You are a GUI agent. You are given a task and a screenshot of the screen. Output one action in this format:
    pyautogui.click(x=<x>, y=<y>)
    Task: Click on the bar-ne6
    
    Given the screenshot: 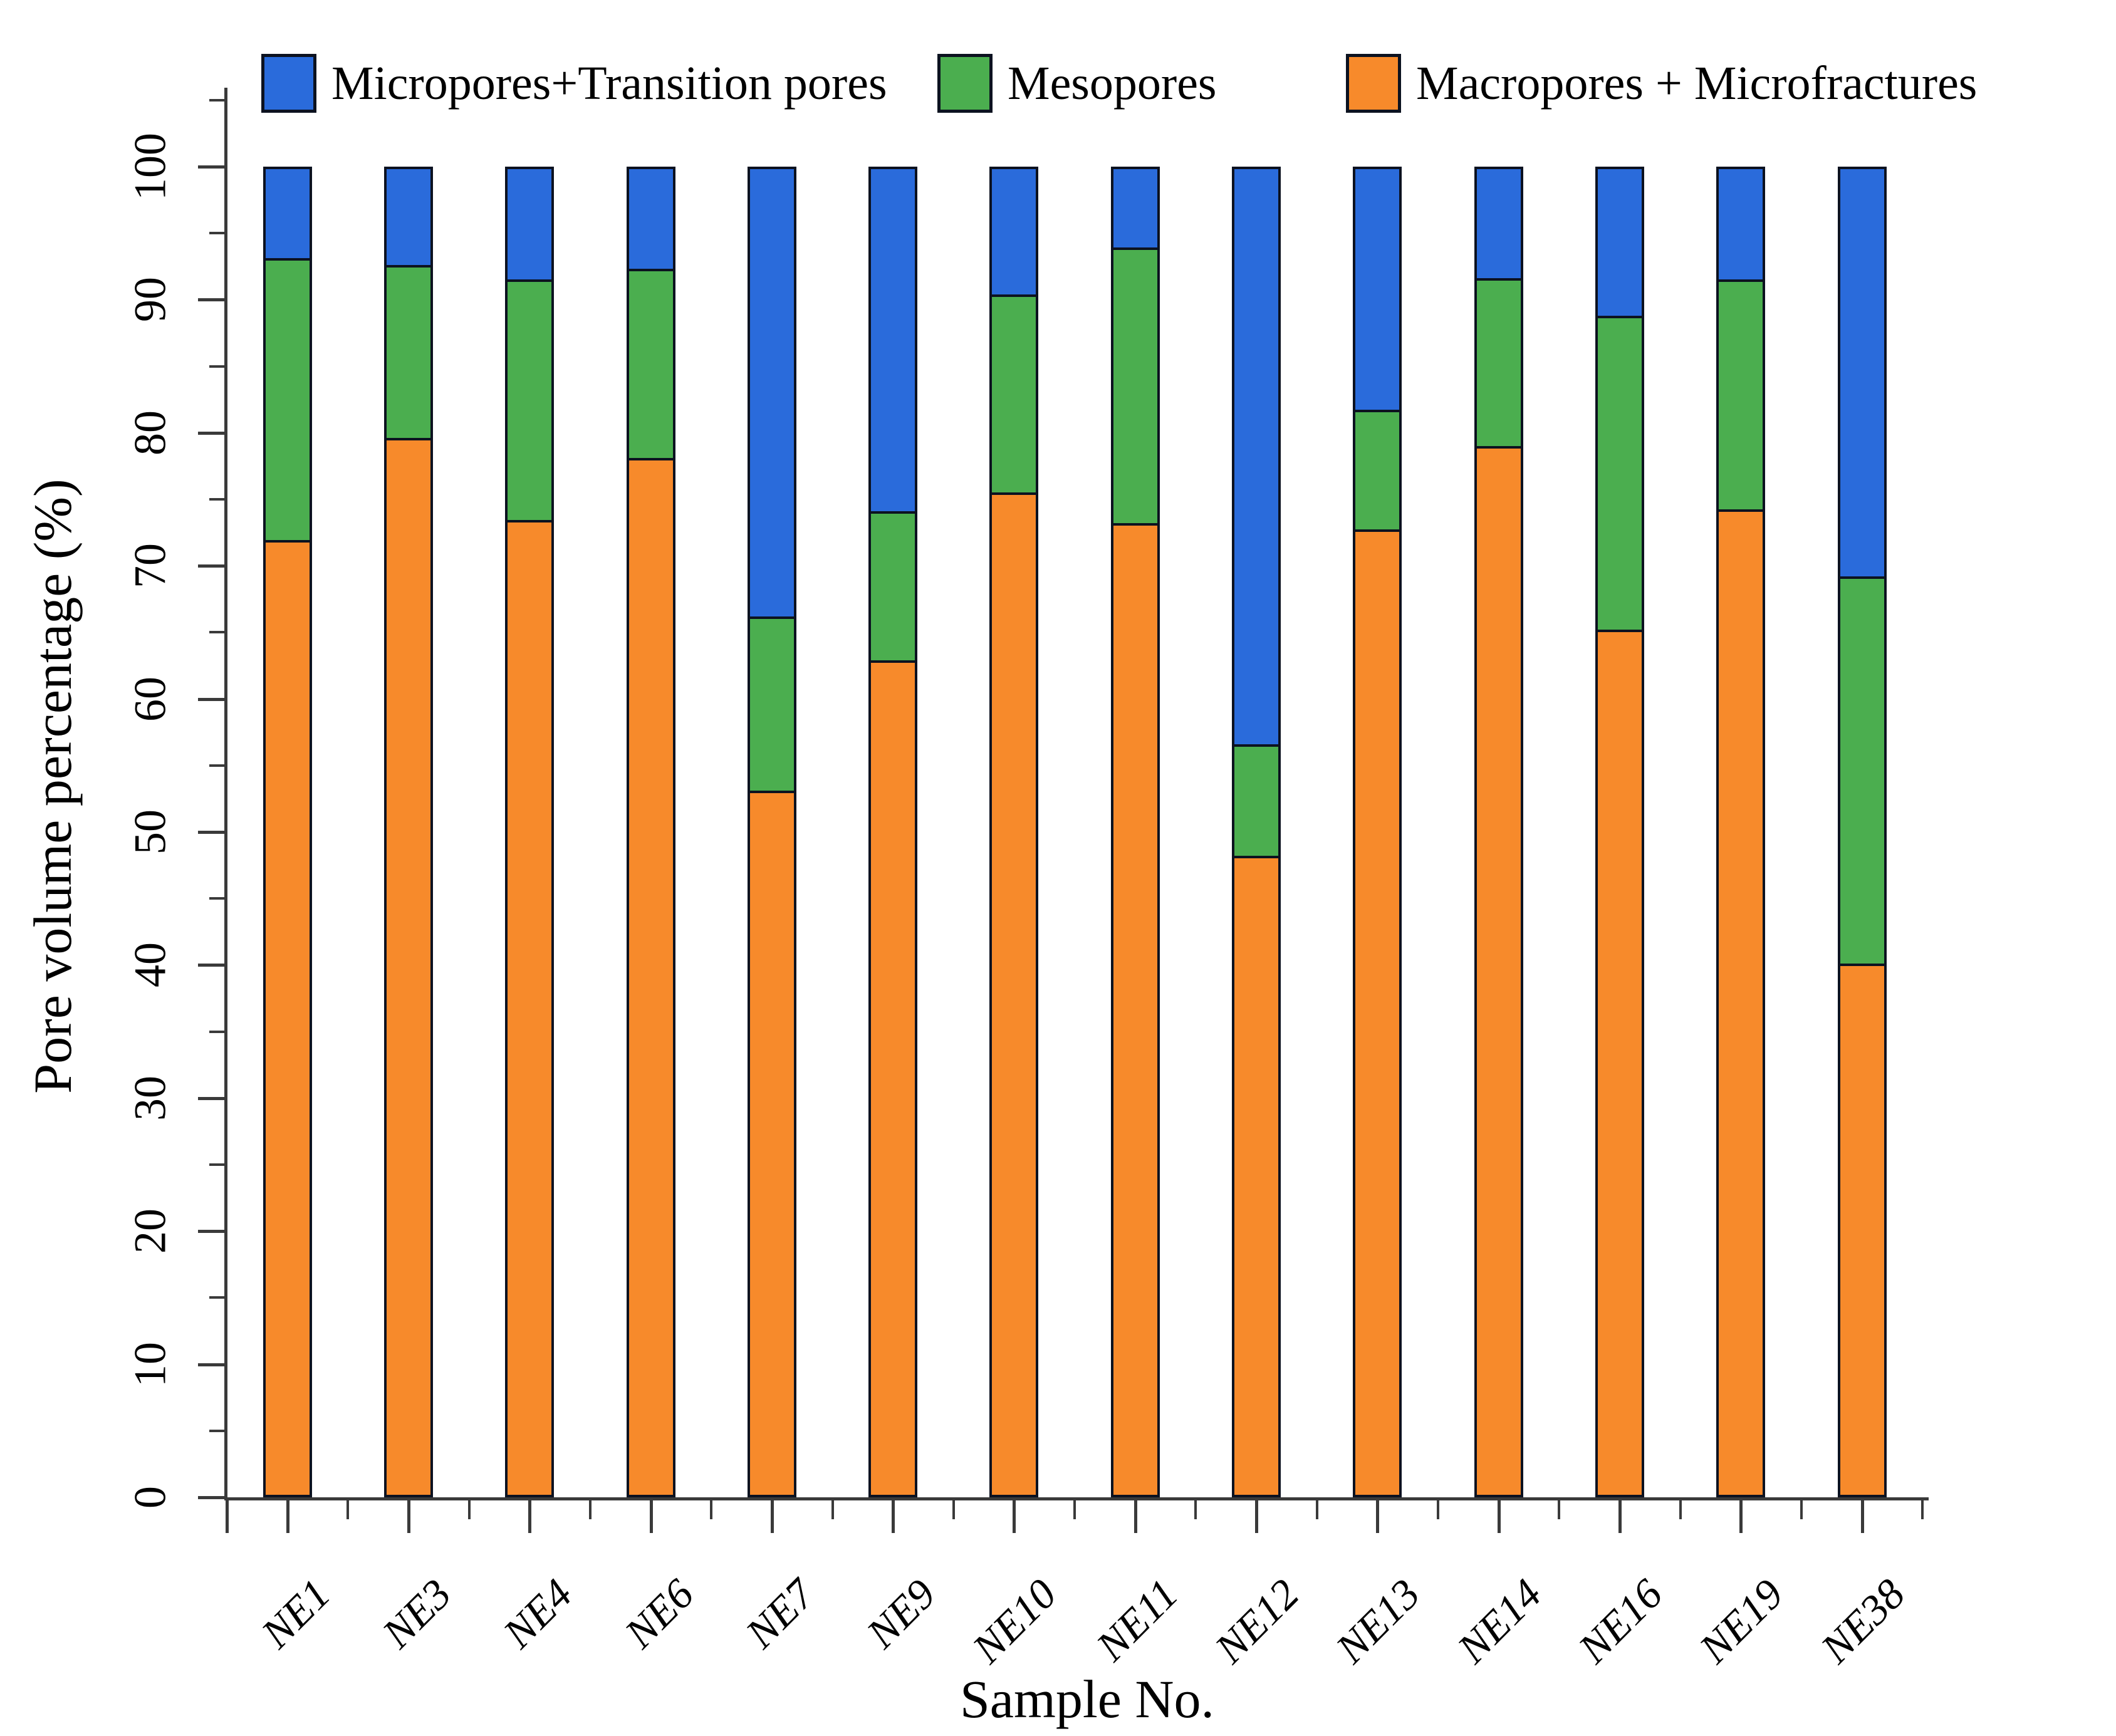 What is the action you would take?
    pyautogui.click(x=651, y=832)
    